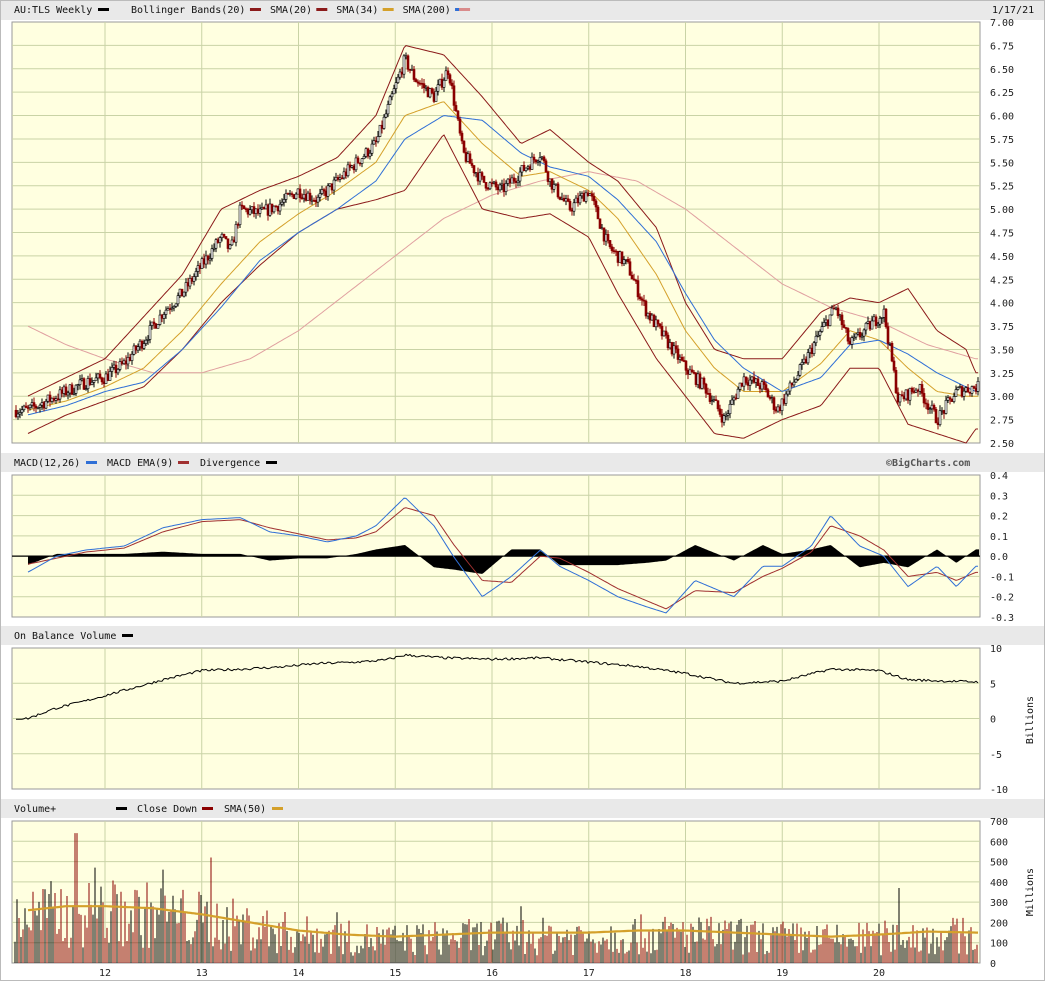  What do you see at coordinates (928, 463) in the screenshot?
I see `watermark: ©BigCharts.com` at bounding box center [928, 463].